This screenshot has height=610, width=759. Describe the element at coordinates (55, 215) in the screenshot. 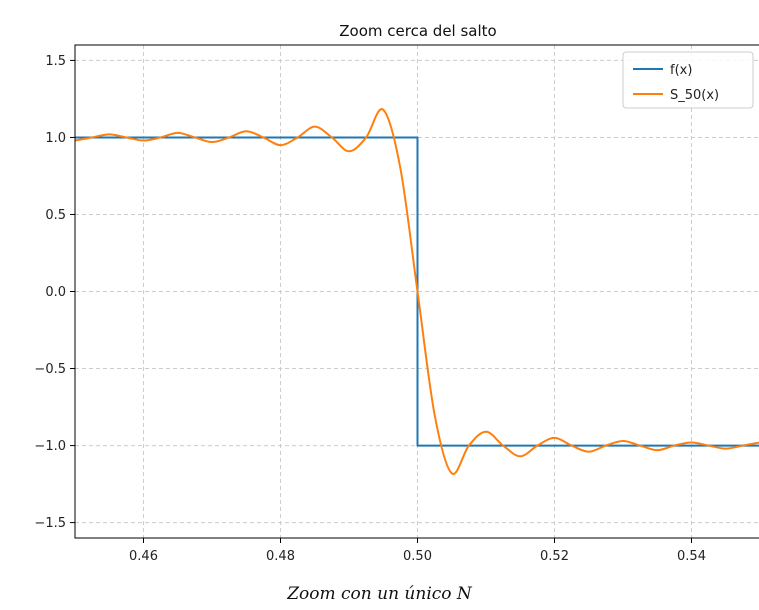

I see `y-tick-label: 0.5` at that location.